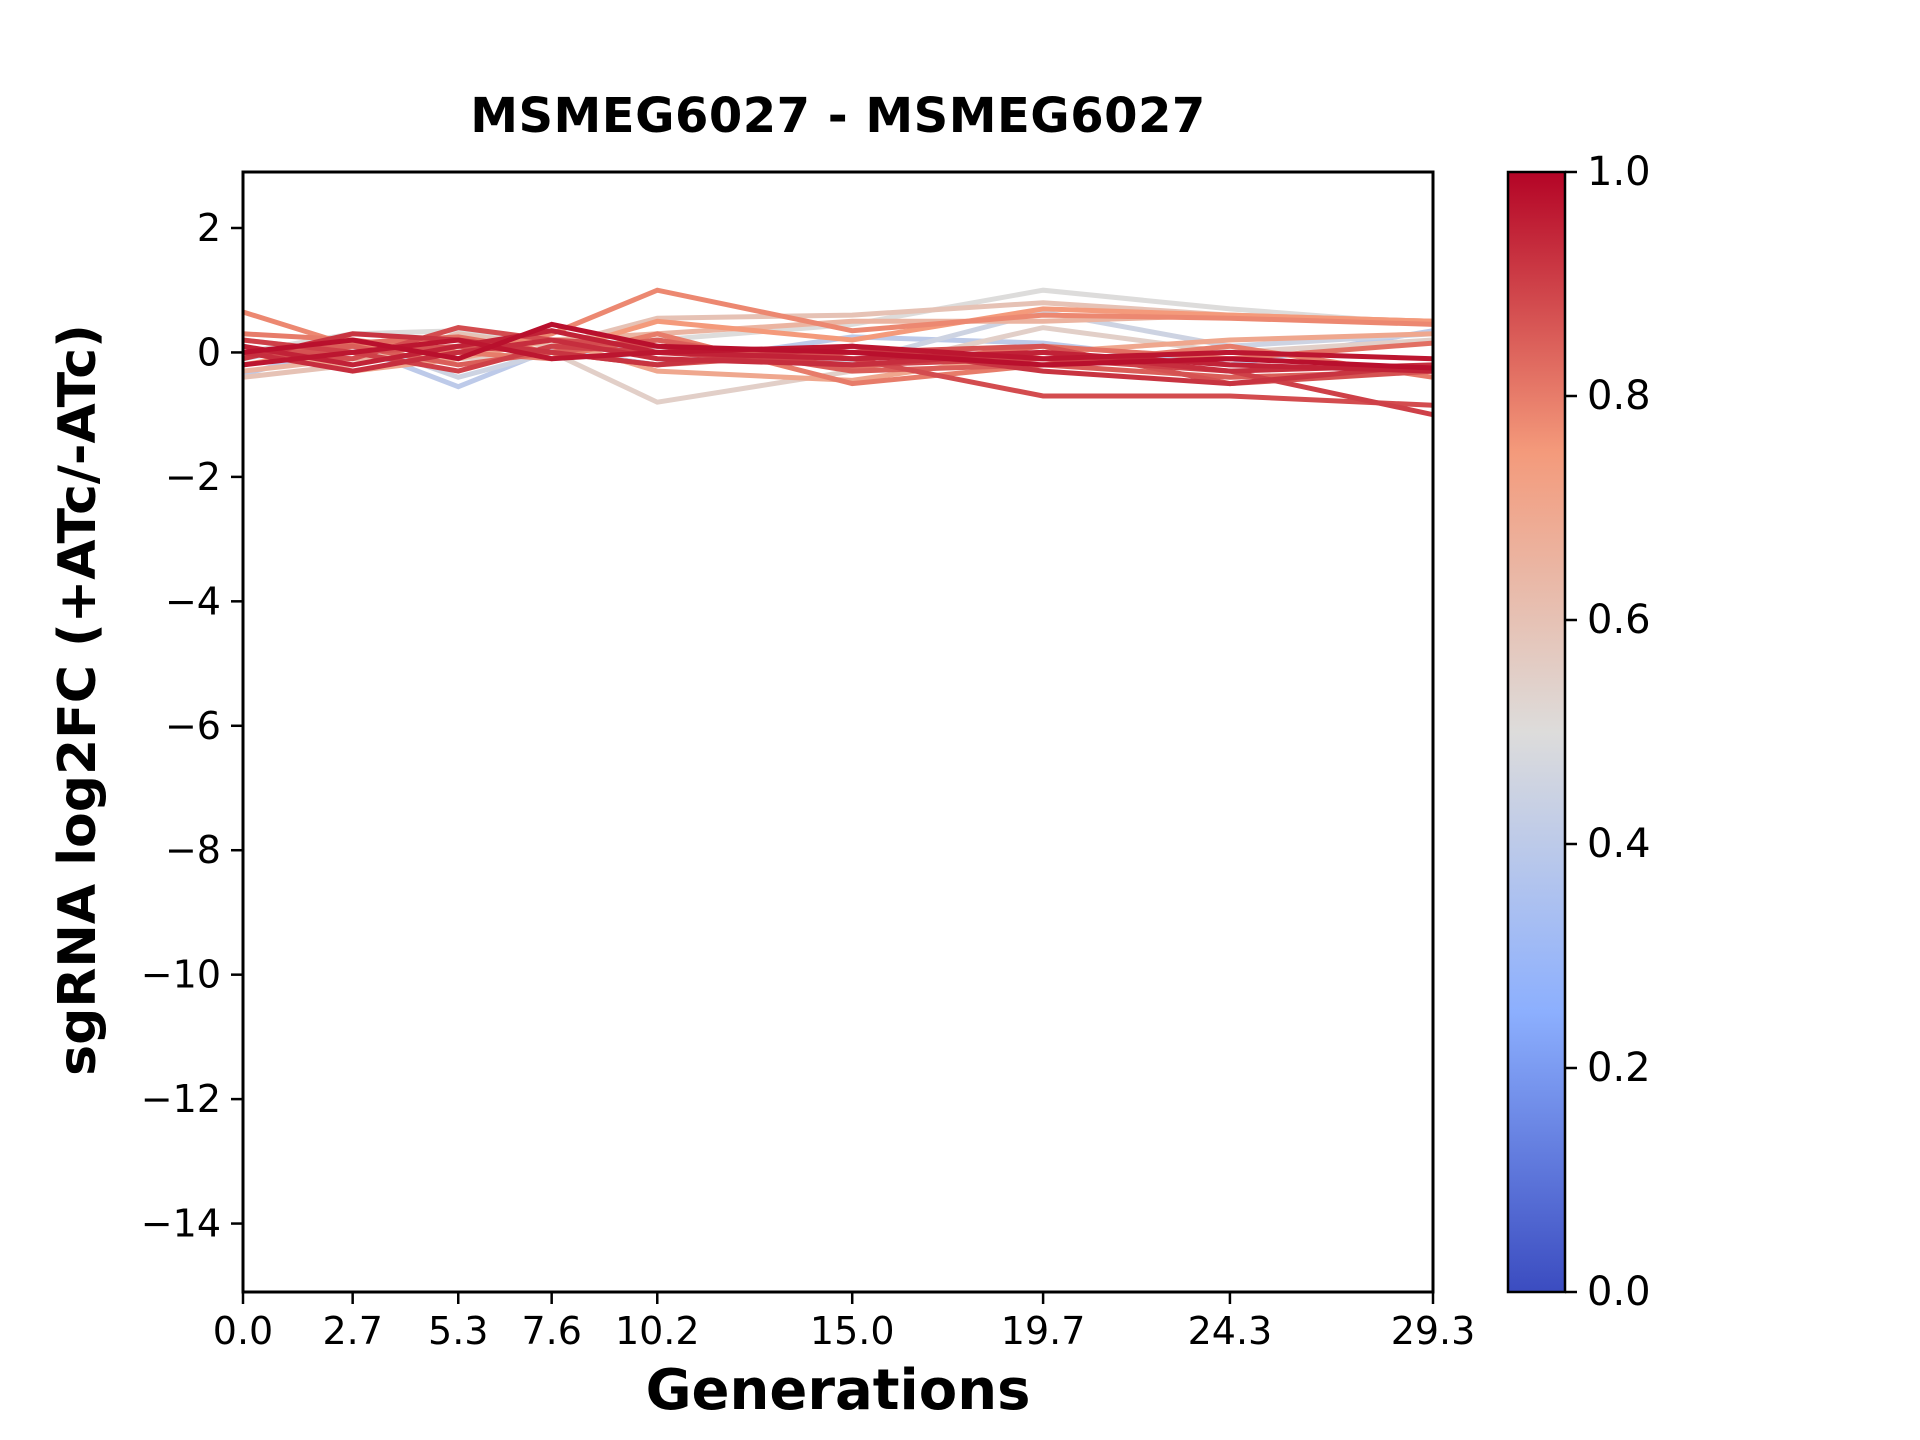  What do you see at coordinates (352, 1331) in the screenshot?
I see `x-tick-label: 2.7` at bounding box center [352, 1331].